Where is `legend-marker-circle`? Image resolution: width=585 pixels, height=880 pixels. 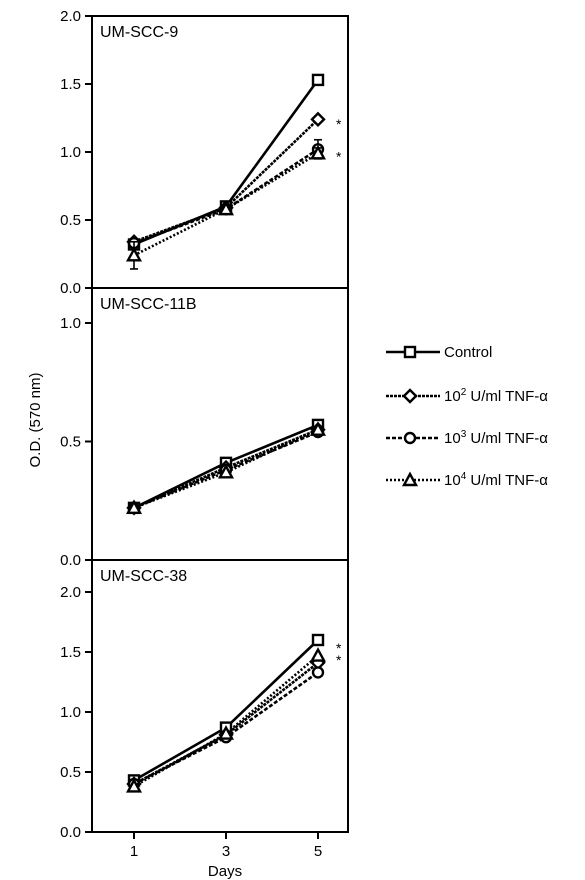
legend-marker-circle is located at coordinates (410, 438).